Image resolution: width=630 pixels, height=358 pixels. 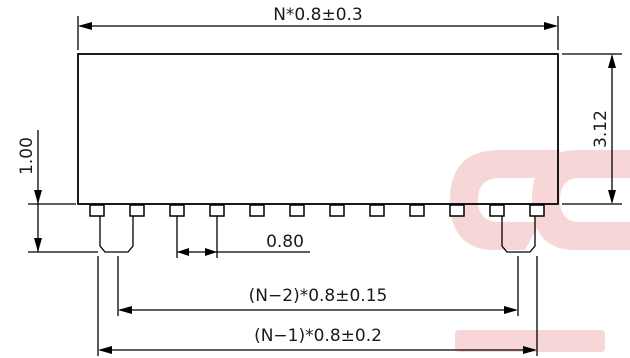 I want to click on height-dimension: 3.12, so click(x=592, y=129).